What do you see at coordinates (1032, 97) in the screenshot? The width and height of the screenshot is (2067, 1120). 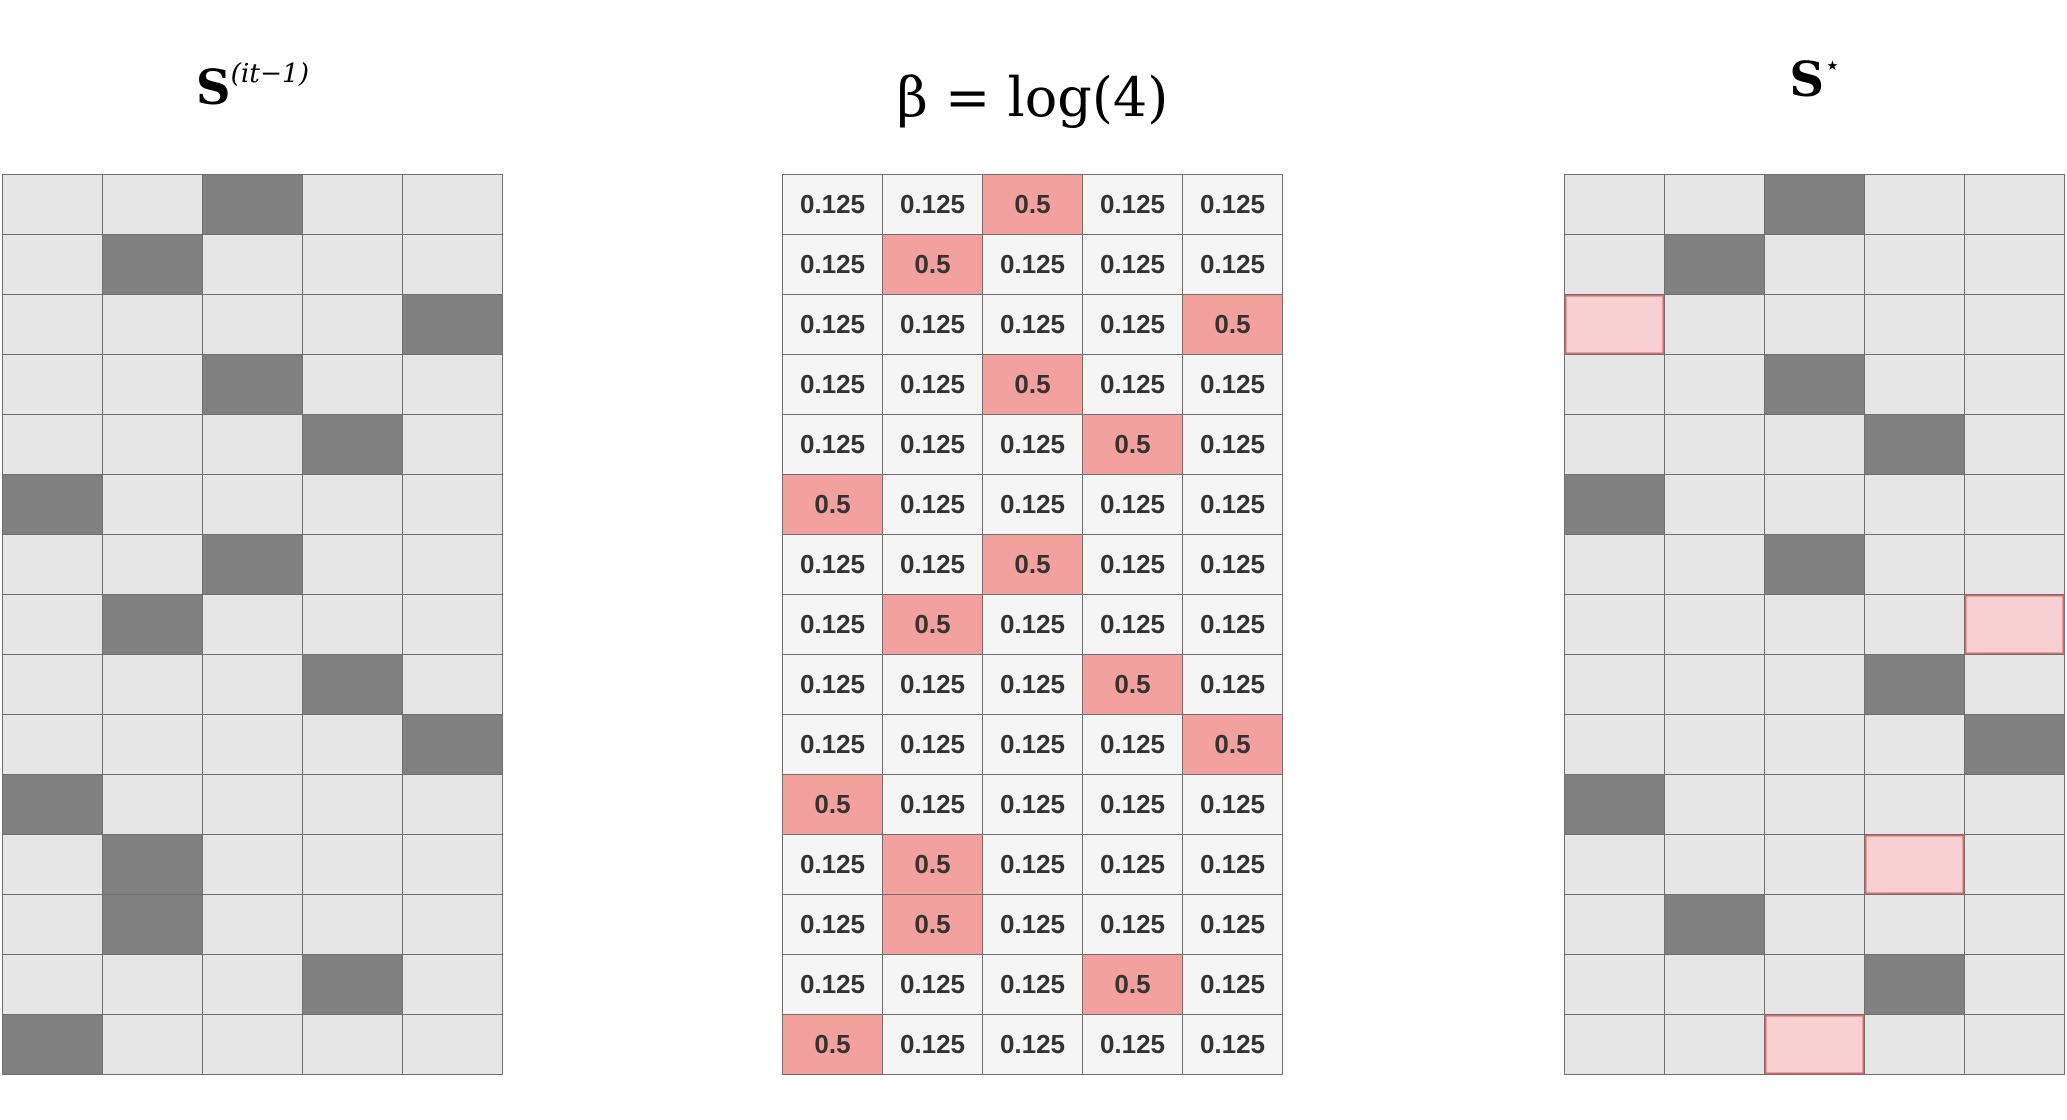 I see `title-beta: β = log(4)` at bounding box center [1032, 97].